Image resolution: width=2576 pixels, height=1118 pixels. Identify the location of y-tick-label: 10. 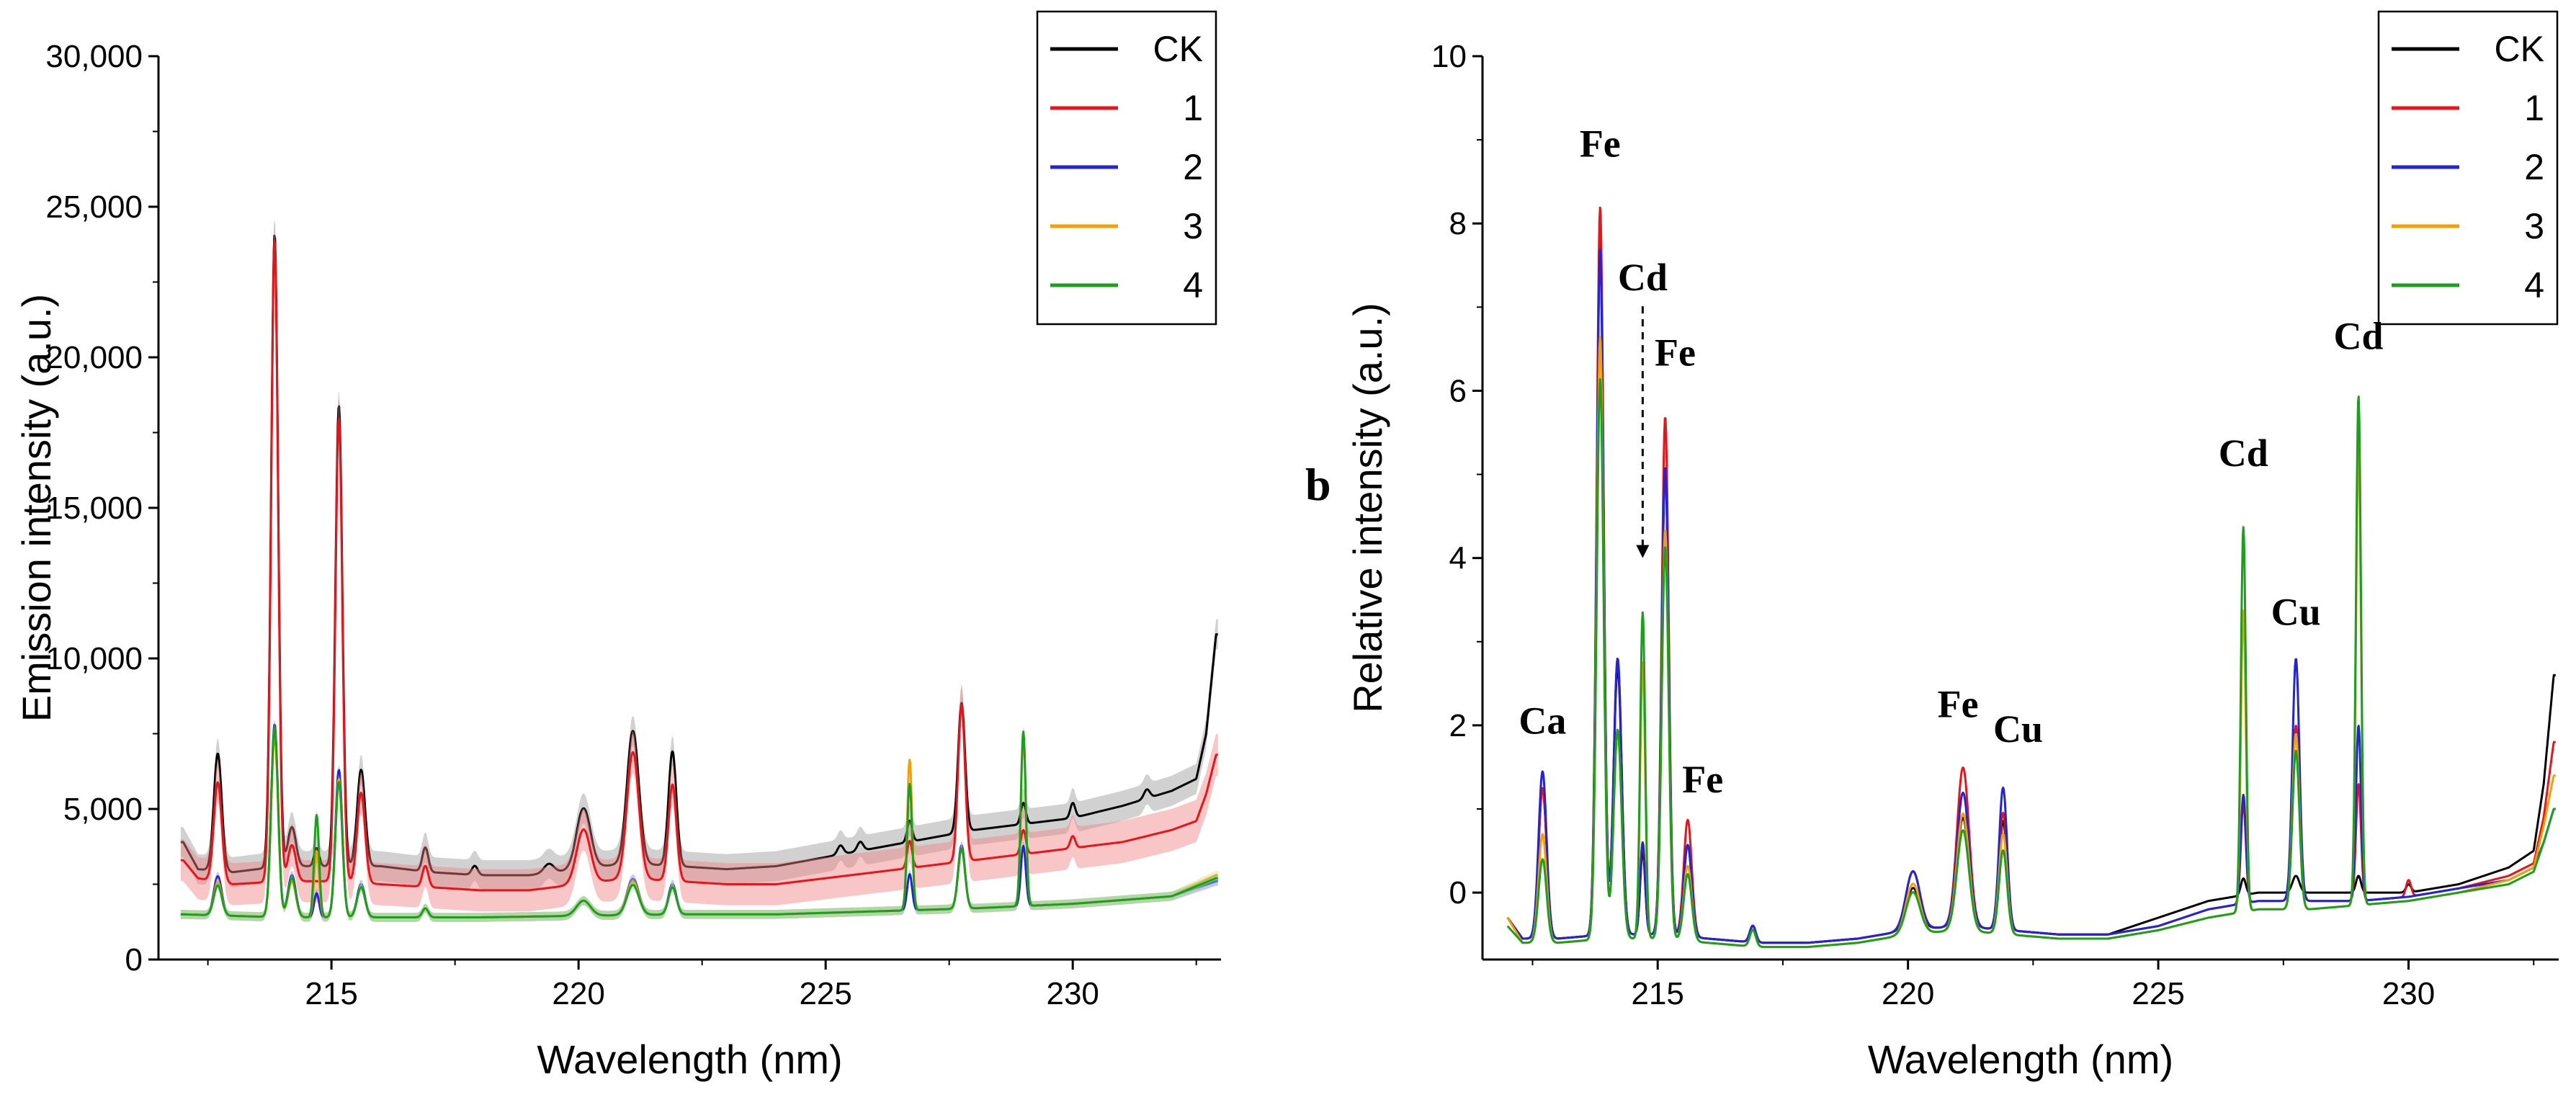
(1449, 56).